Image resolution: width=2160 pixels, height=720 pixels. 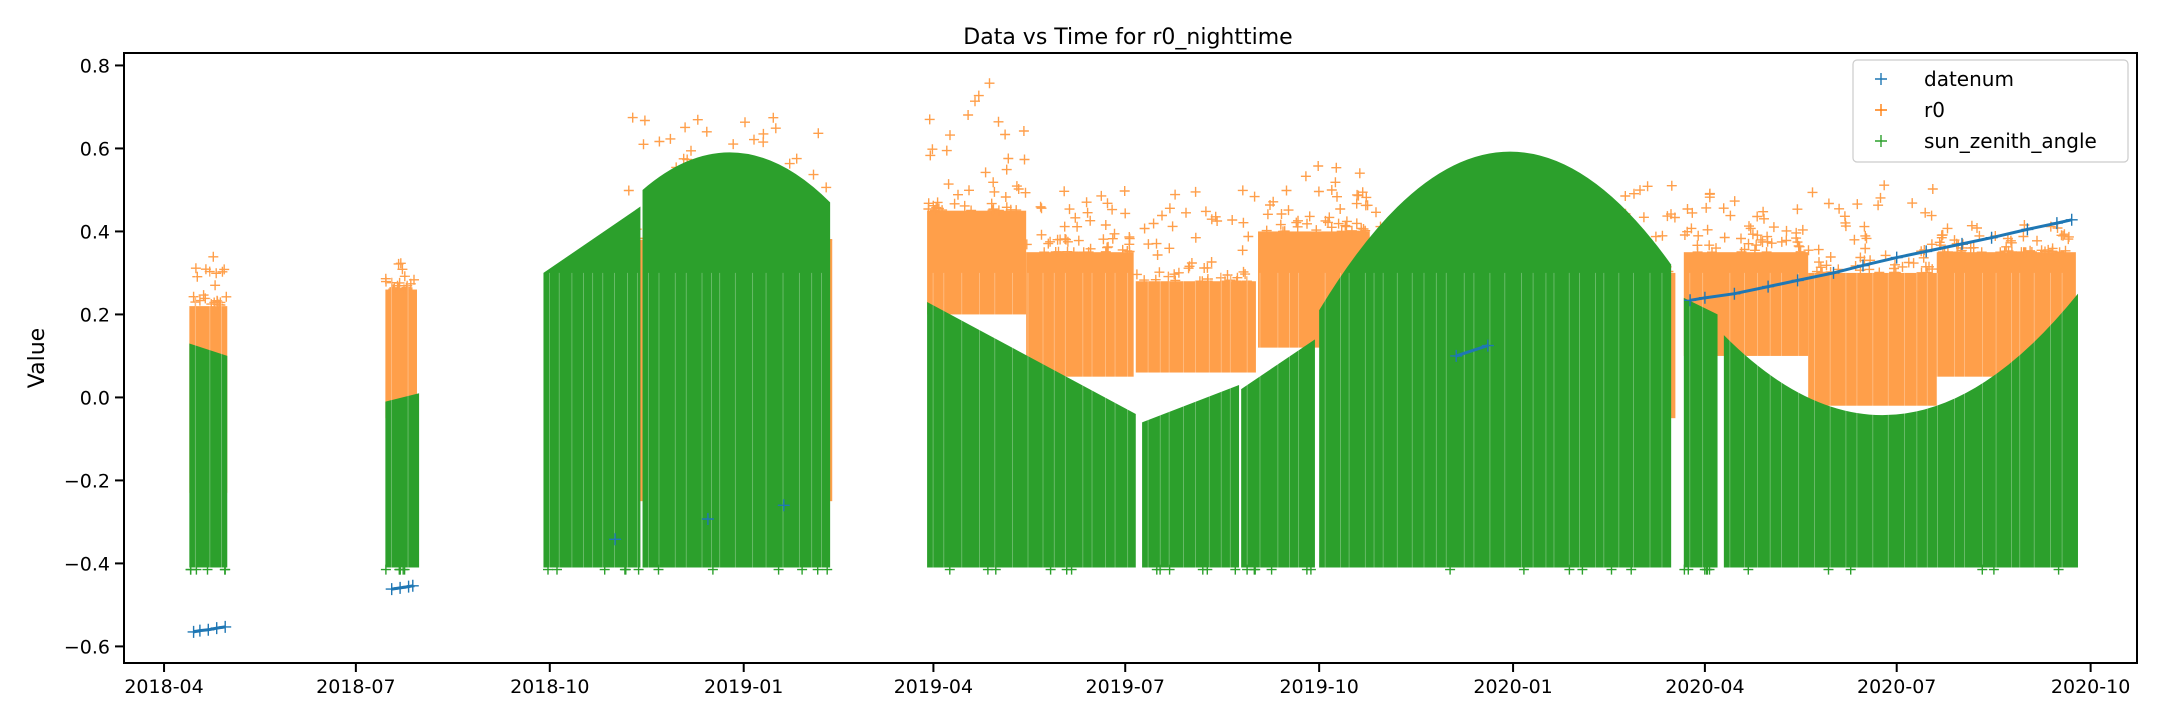 I want to click on x-tick-label: 2020-10, so click(x=2090, y=687).